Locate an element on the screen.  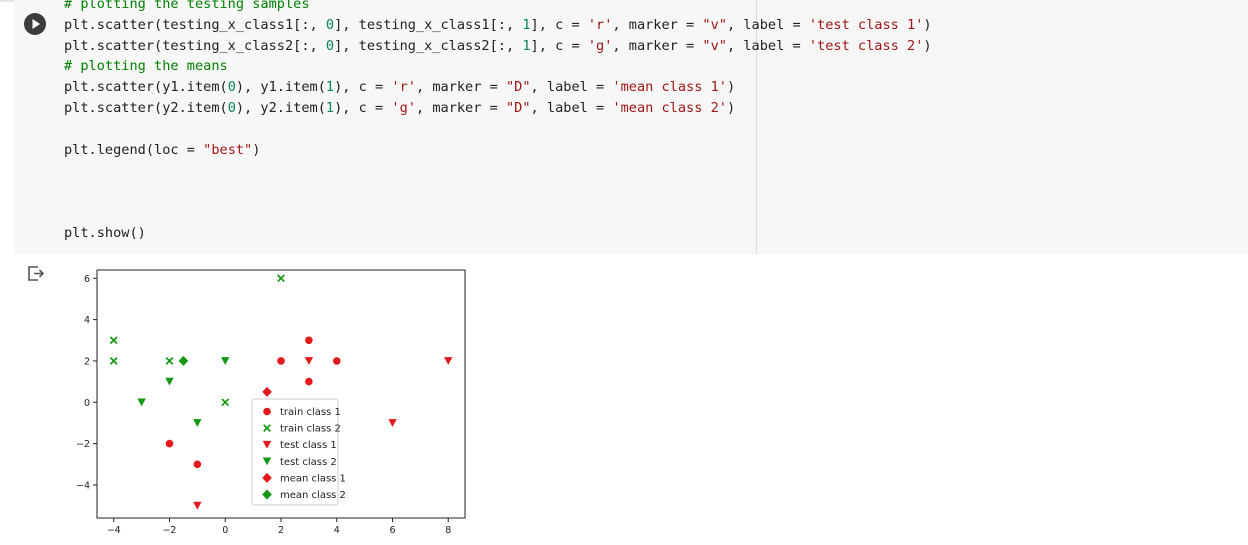
code-token: 'mean class 2' is located at coordinates (669, 108).